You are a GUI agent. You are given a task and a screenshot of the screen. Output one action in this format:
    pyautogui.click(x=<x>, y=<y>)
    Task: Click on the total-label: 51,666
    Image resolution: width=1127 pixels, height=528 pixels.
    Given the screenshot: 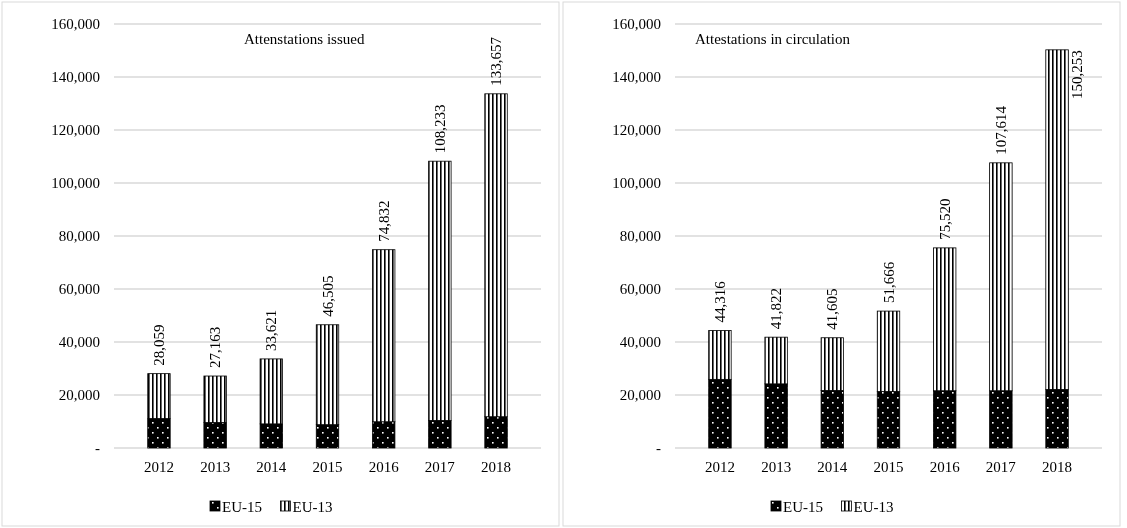 What is the action you would take?
    pyautogui.click(x=888, y=282)
    